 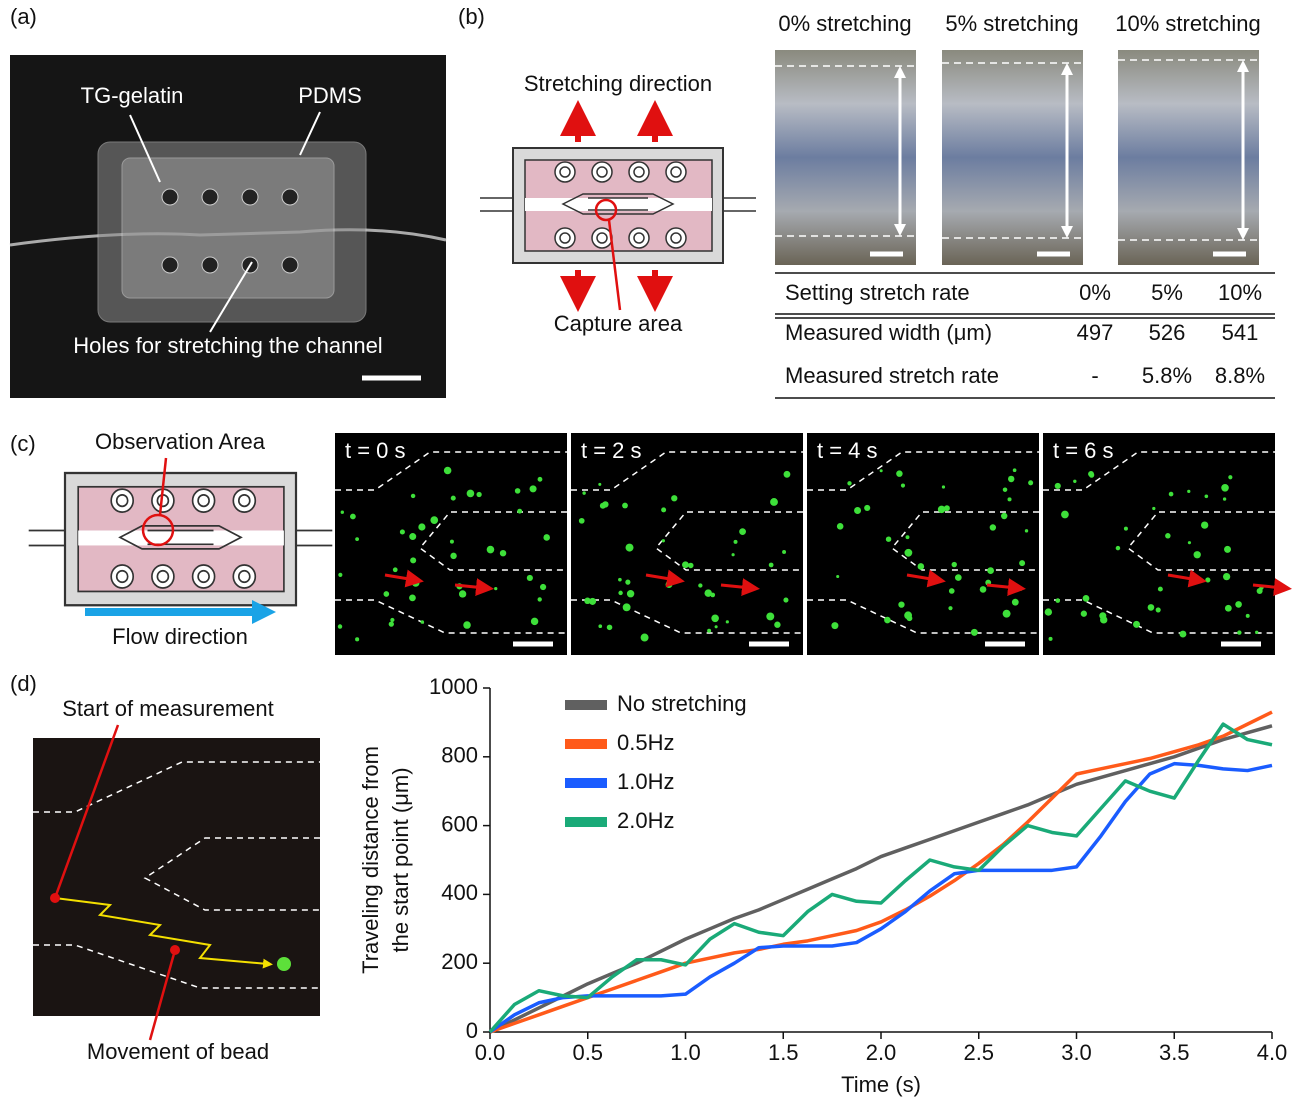 I want to click on table-cell: 5%, so click(x=1167, y=292).